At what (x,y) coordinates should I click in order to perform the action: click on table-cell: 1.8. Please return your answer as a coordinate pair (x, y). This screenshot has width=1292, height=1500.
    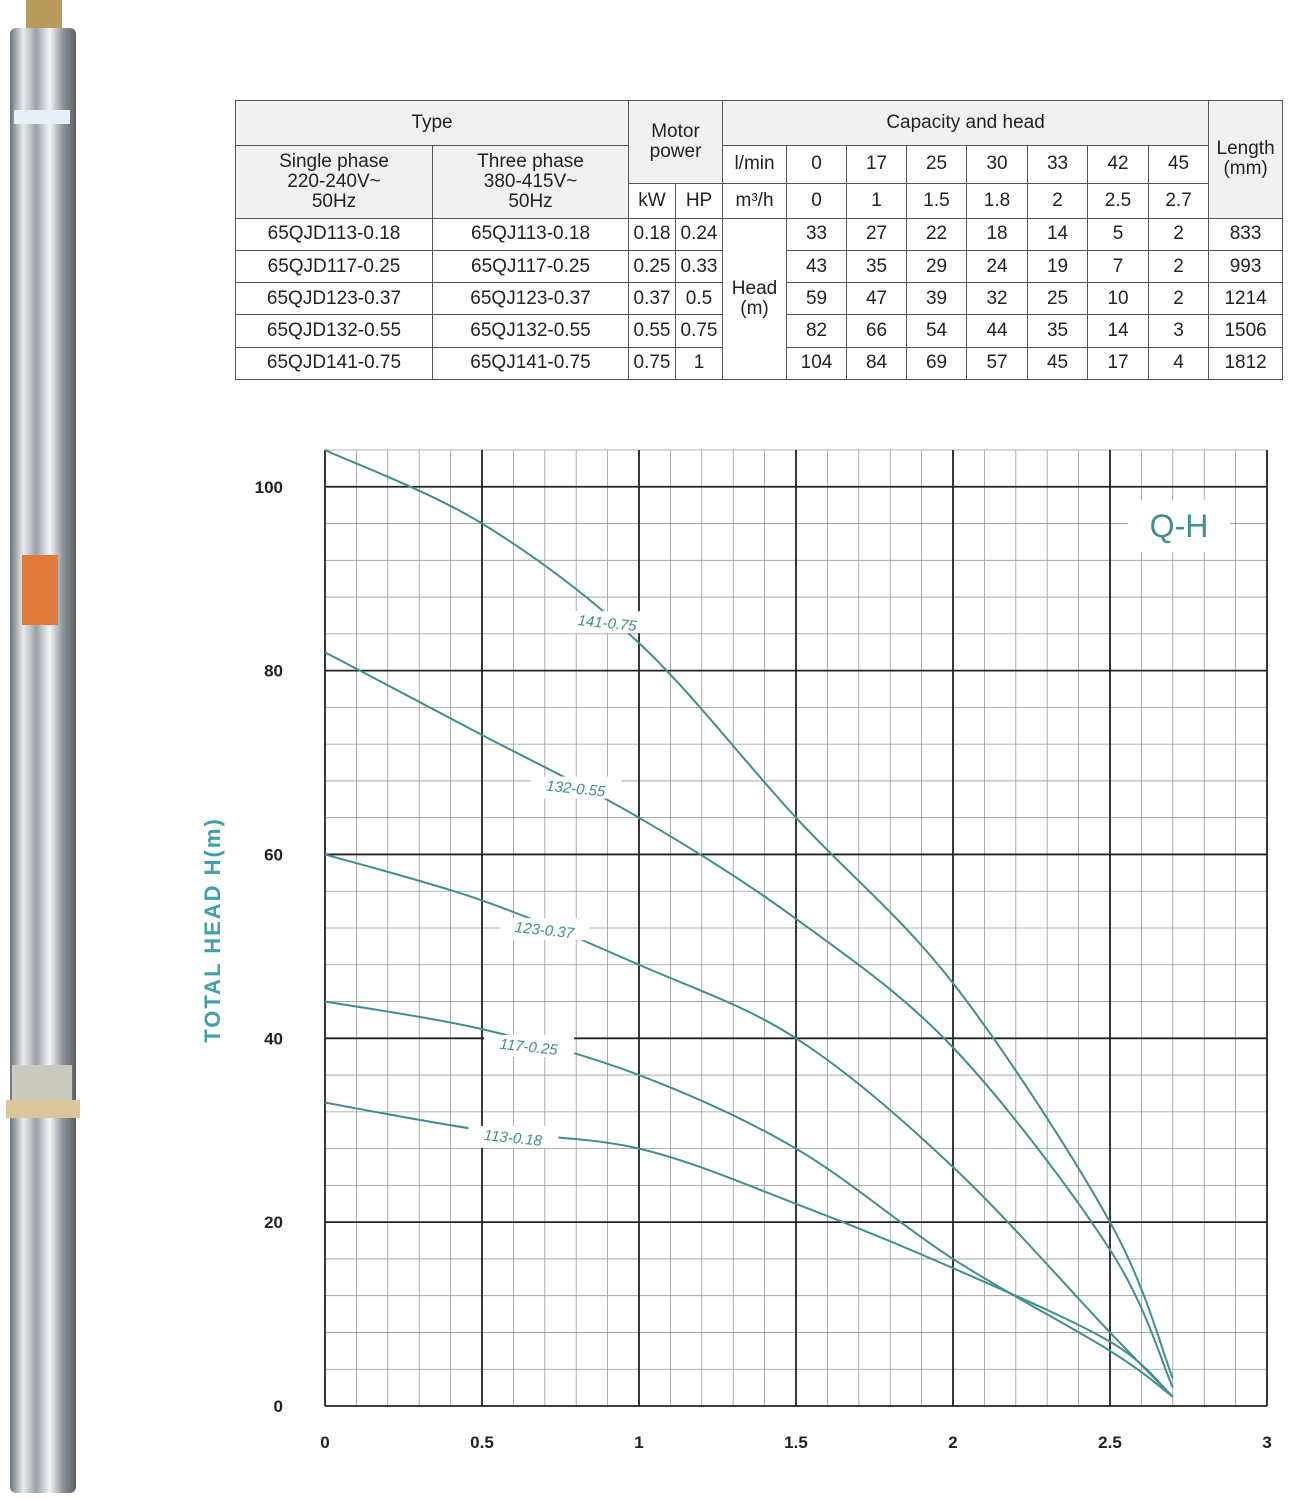
    Looking at the image, I should click on (997, 200).